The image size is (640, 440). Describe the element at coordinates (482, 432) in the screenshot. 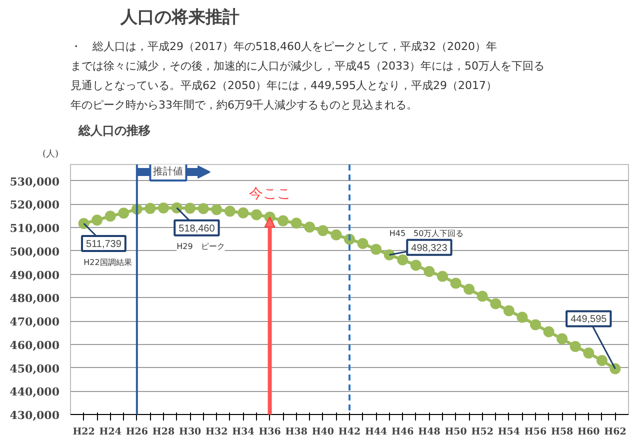

I see `x-tick-label: H52` at that location.